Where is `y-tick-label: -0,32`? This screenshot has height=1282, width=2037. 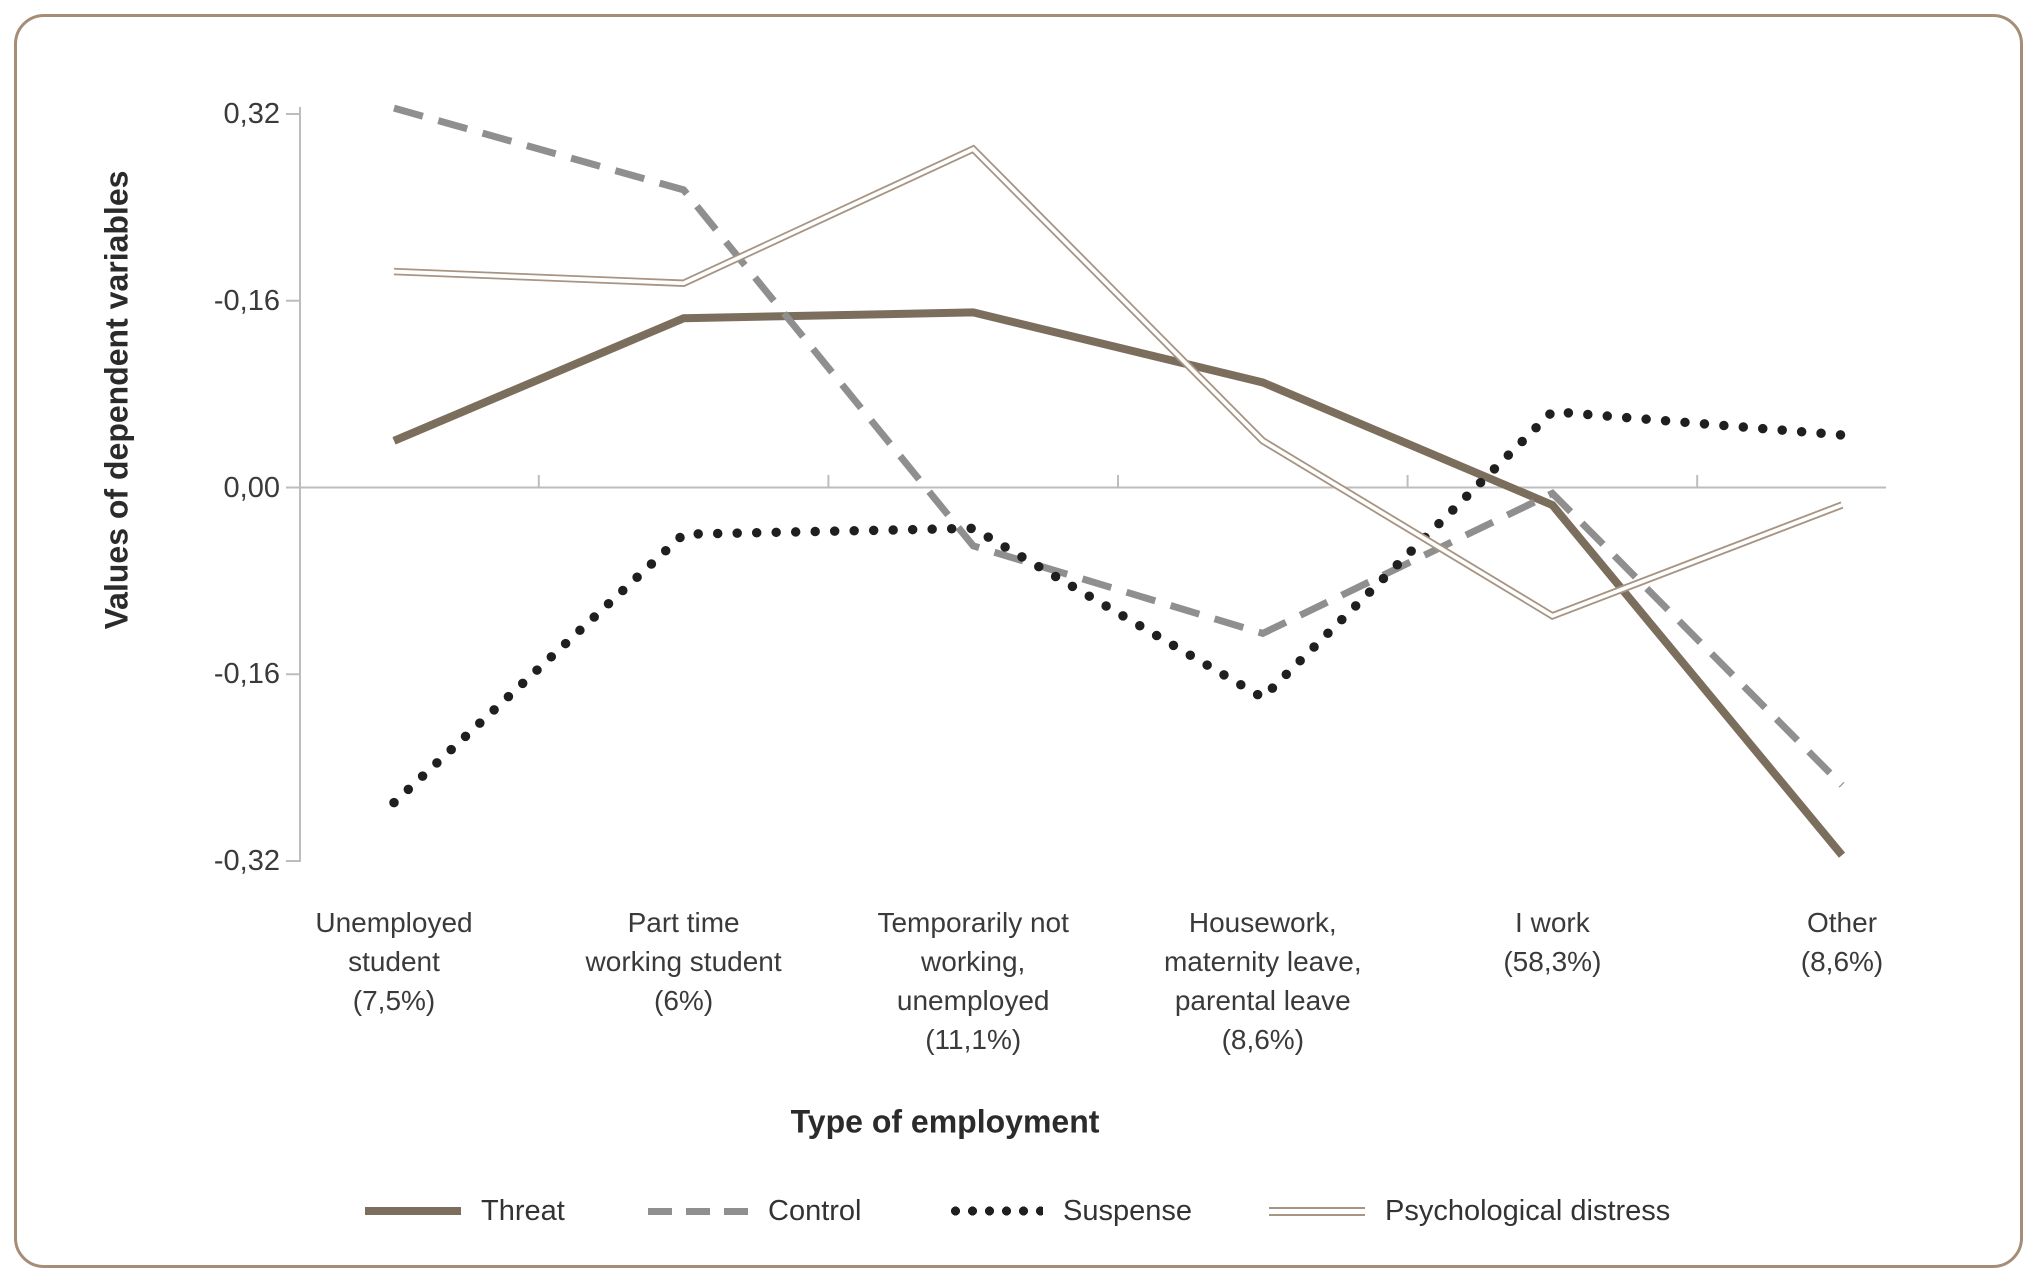 y-tick-label: -0,32 is located at coordinates (246, 861).